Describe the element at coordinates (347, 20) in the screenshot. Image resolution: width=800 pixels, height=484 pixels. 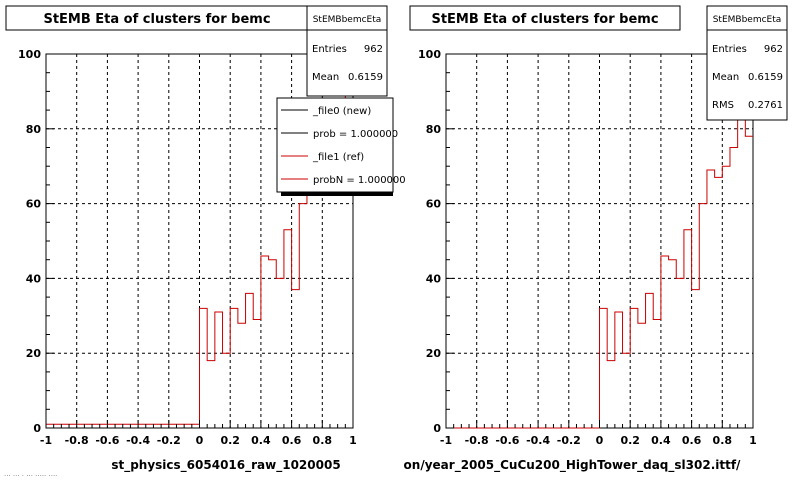
I see `left-stats-name: StEMBbemcEta` at that location.